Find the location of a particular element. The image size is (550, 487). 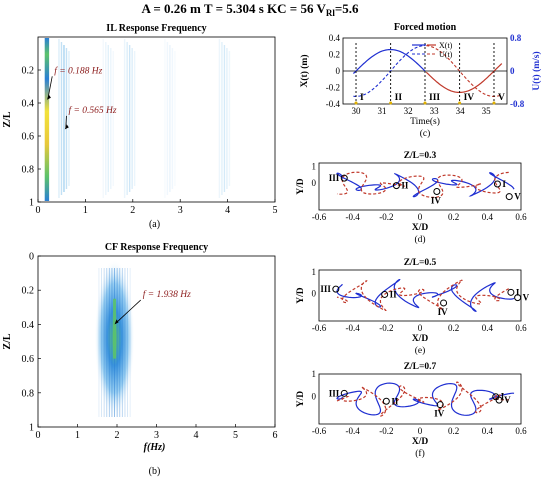

heat-peak is located at coordinates (115, 328).